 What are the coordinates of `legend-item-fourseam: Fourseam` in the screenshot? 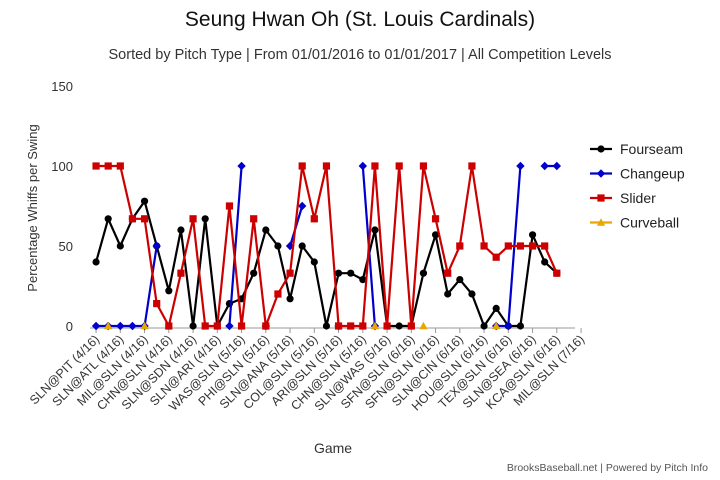 It's located at (636, 149).